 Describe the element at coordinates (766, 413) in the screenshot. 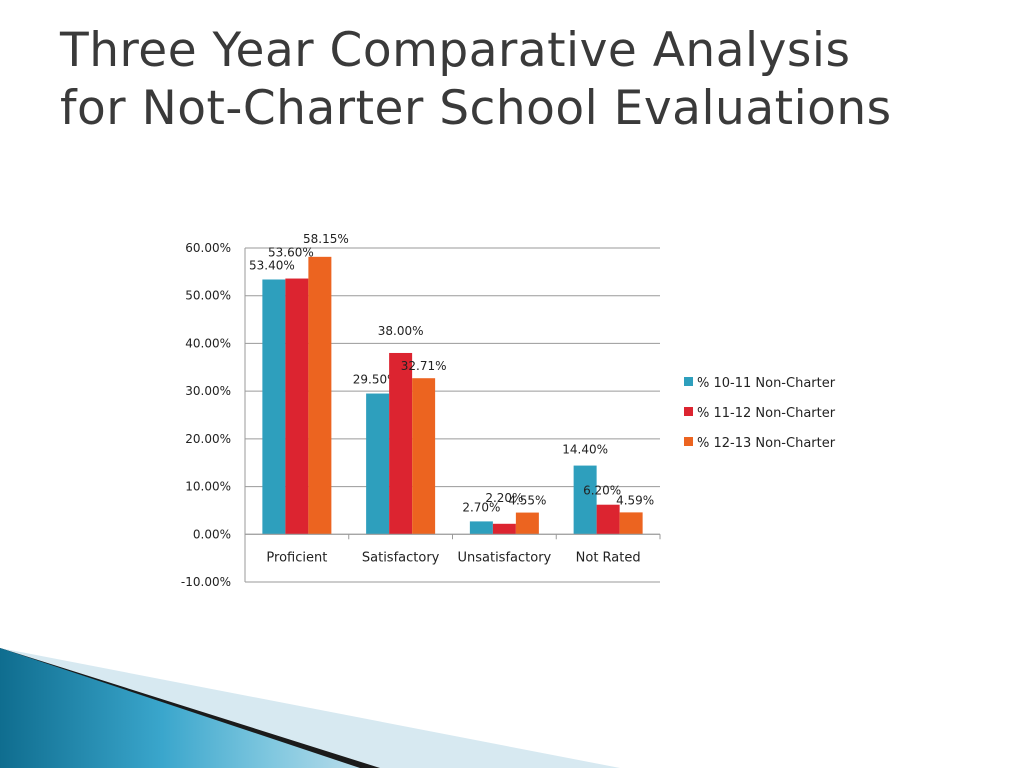

I see `legend-label: % 11-12 Non-Charter` at that location.